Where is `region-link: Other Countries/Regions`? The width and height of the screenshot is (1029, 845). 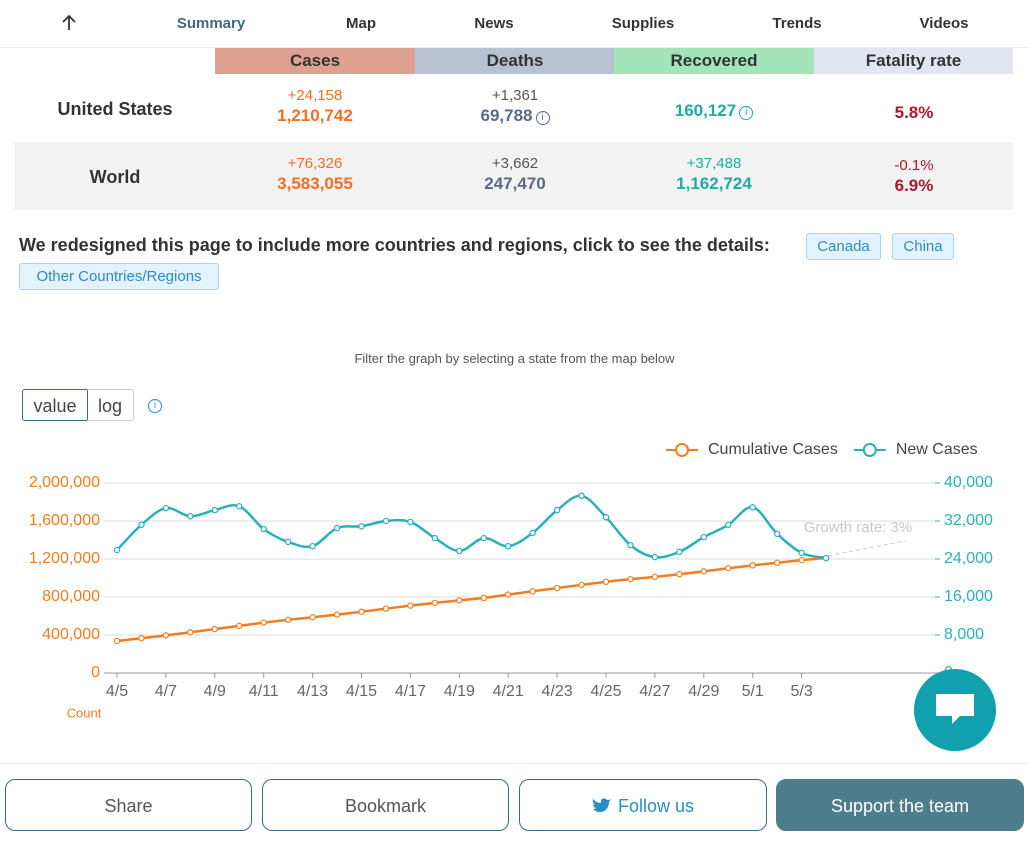 region-link: Other Countries/Regions is located at coordinates (119, 276).